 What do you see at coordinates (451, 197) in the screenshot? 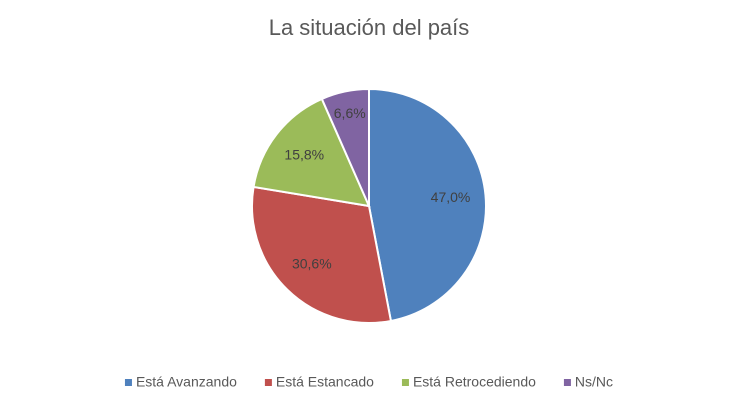
I see `data-label: 47,0%` at bounding box center [451, 197].